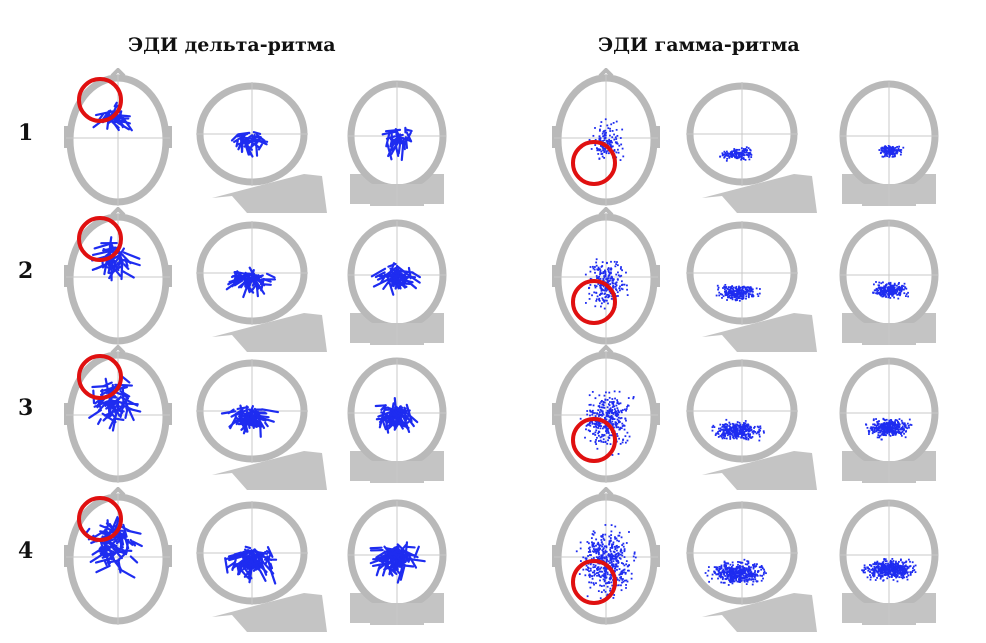 This screenshot has height=643, width=986. Describe the element at coordinates (594, 440) in the screenshot. I see `gamma-row3-marker-circle` at that location.